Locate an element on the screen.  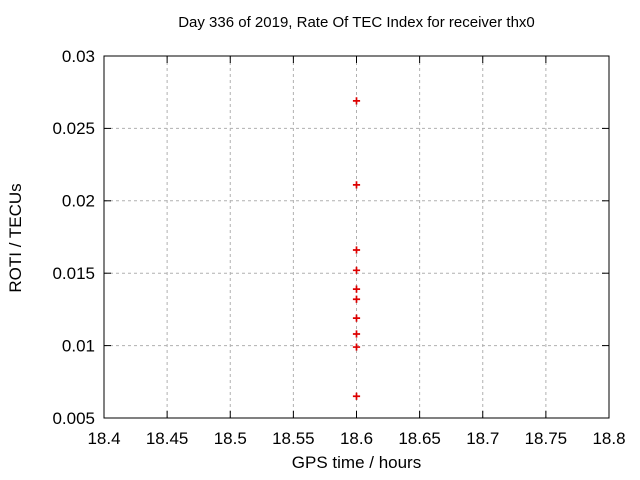
x-tick-label: 18.6 is located at coordinates (356, 438).